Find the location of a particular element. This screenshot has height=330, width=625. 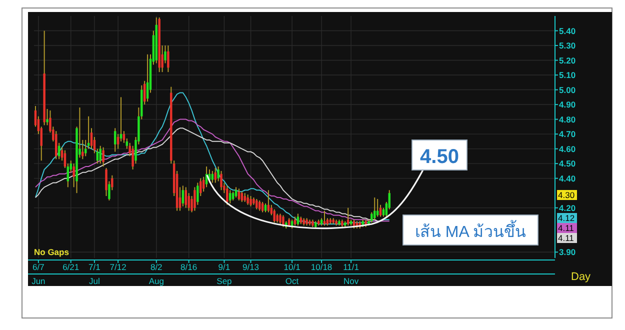

annotation: No Gaps is located at coordinates (52, 252).